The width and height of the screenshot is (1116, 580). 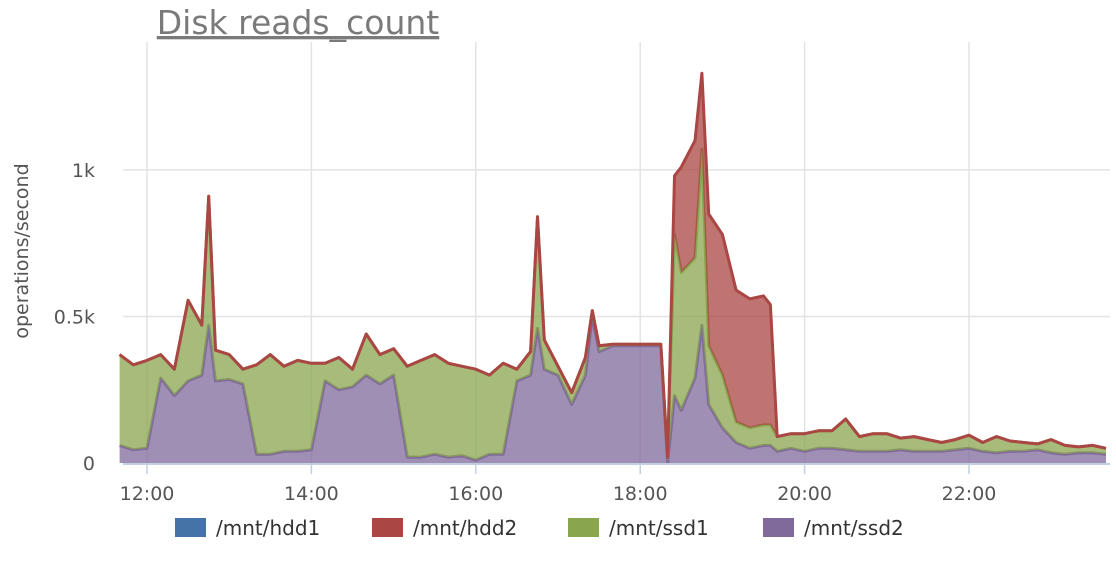 I want to click on x-tick-label: 12:00, so click(x=147, y=494).